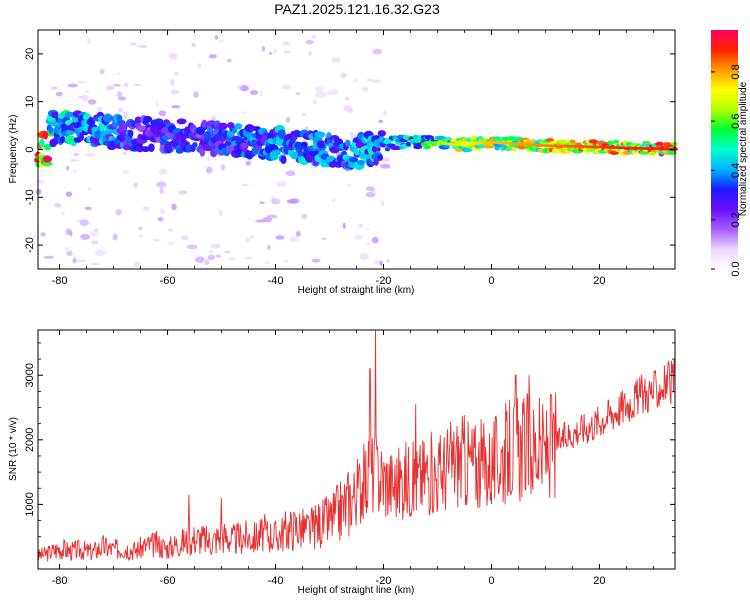  What do you see at coordinates (356, 290) in the screenshot?
I see `spectrogram-x-label: Height of straight line (km)` at bounding box center [356, 290].